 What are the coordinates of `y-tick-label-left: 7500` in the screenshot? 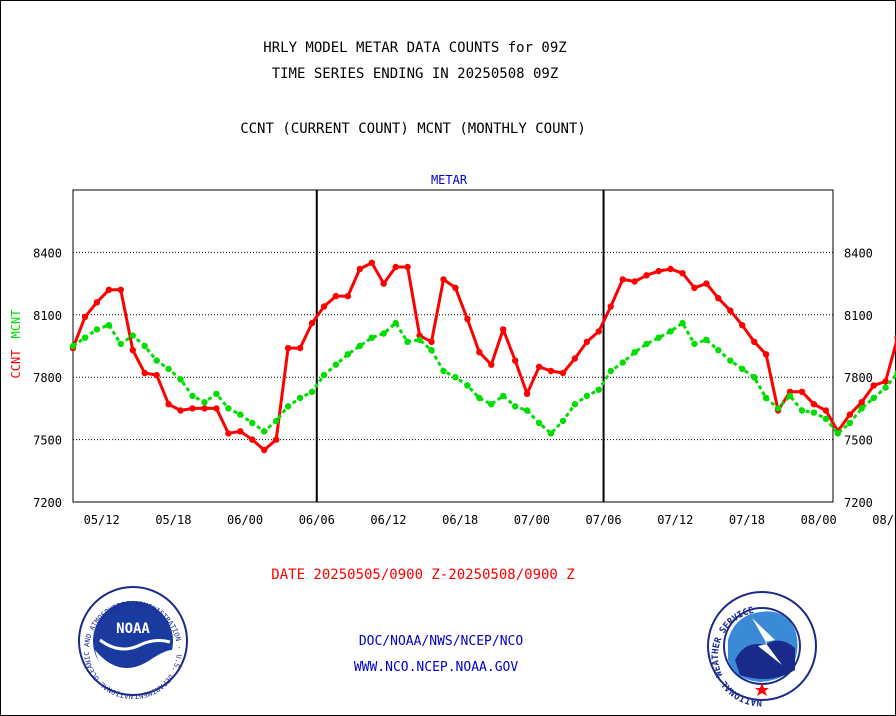 It's located at (47, 441).